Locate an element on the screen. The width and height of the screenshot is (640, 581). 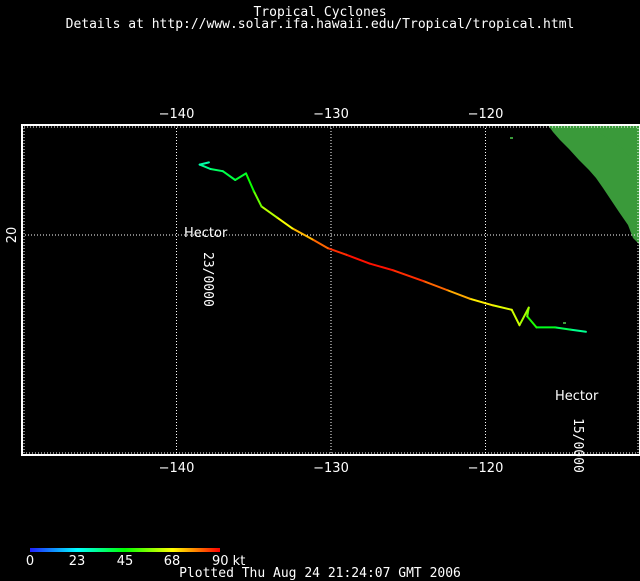
wind-speed-colorbar is located at coordinates (125, 550).